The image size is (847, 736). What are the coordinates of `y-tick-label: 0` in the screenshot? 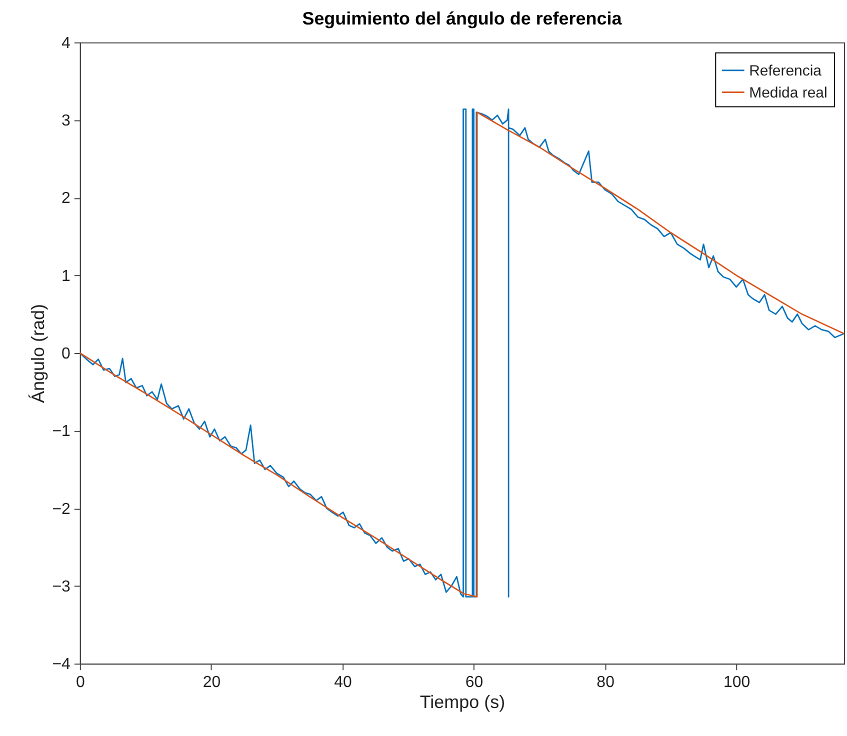 It's located at (66, 353).